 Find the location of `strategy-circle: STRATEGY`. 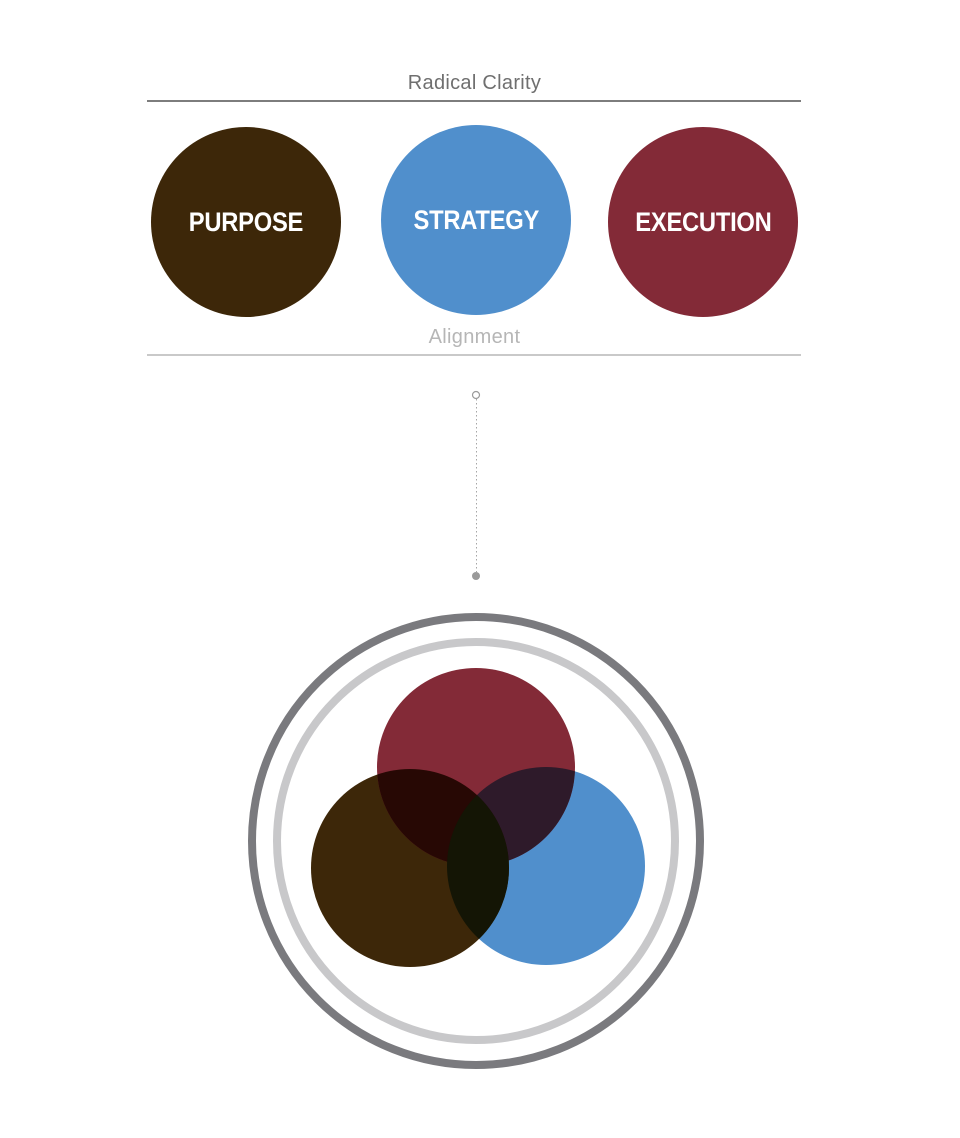

strategy-circle: STRATEGY is located at coordinates (476, 220).